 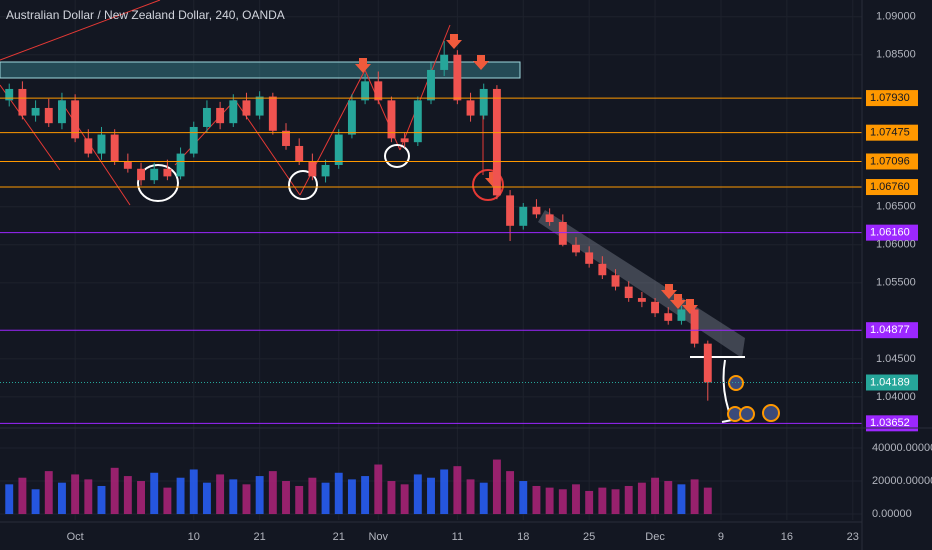 What do you see at coordinates (260, 537) in the screenshot?
I see `x-tick-label: 21` at bounding box center [260, 537].